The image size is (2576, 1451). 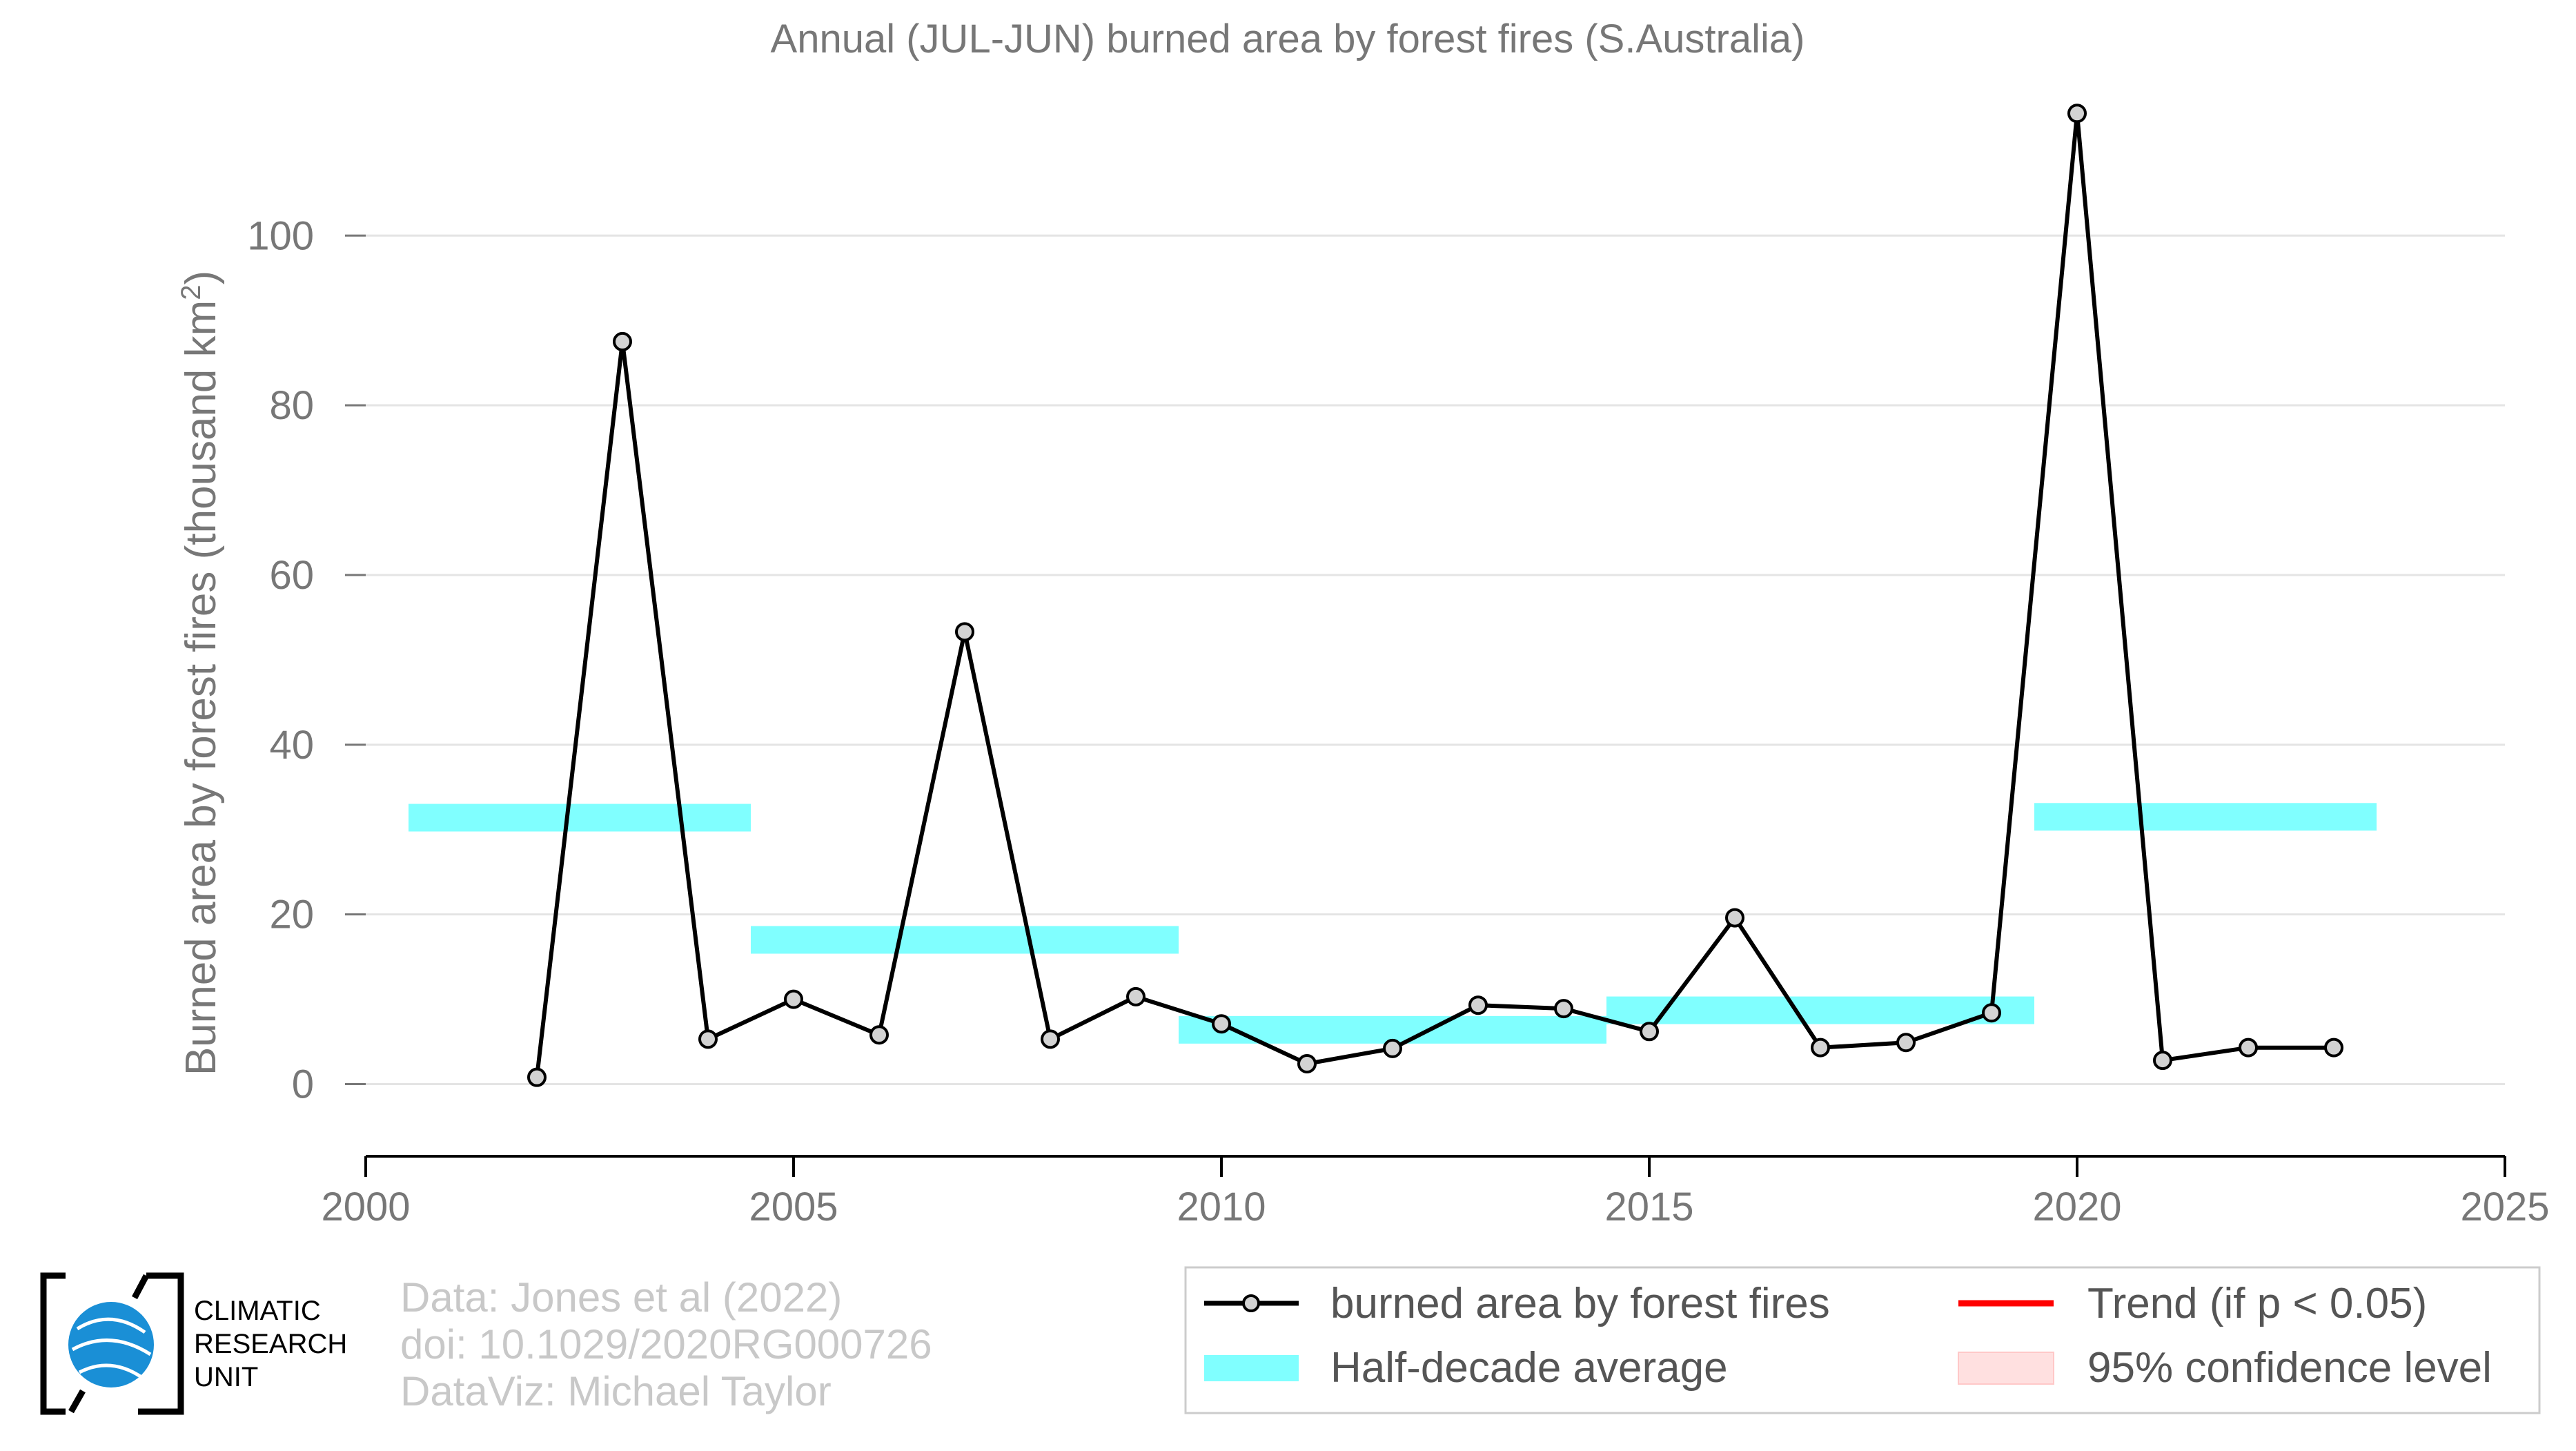 I want to click on data-point-2013, so click(x=1478, y=1005).